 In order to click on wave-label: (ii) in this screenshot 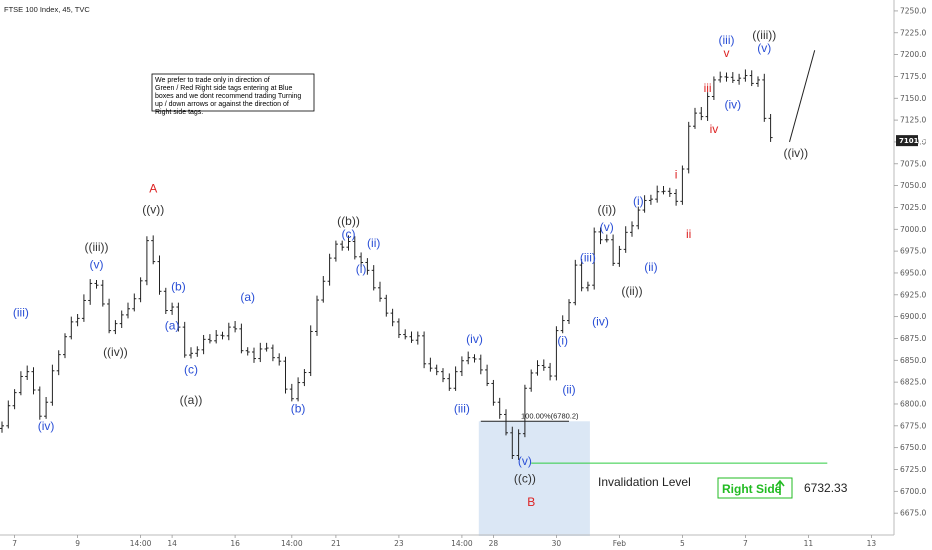, I will do `click(568, 389)`.